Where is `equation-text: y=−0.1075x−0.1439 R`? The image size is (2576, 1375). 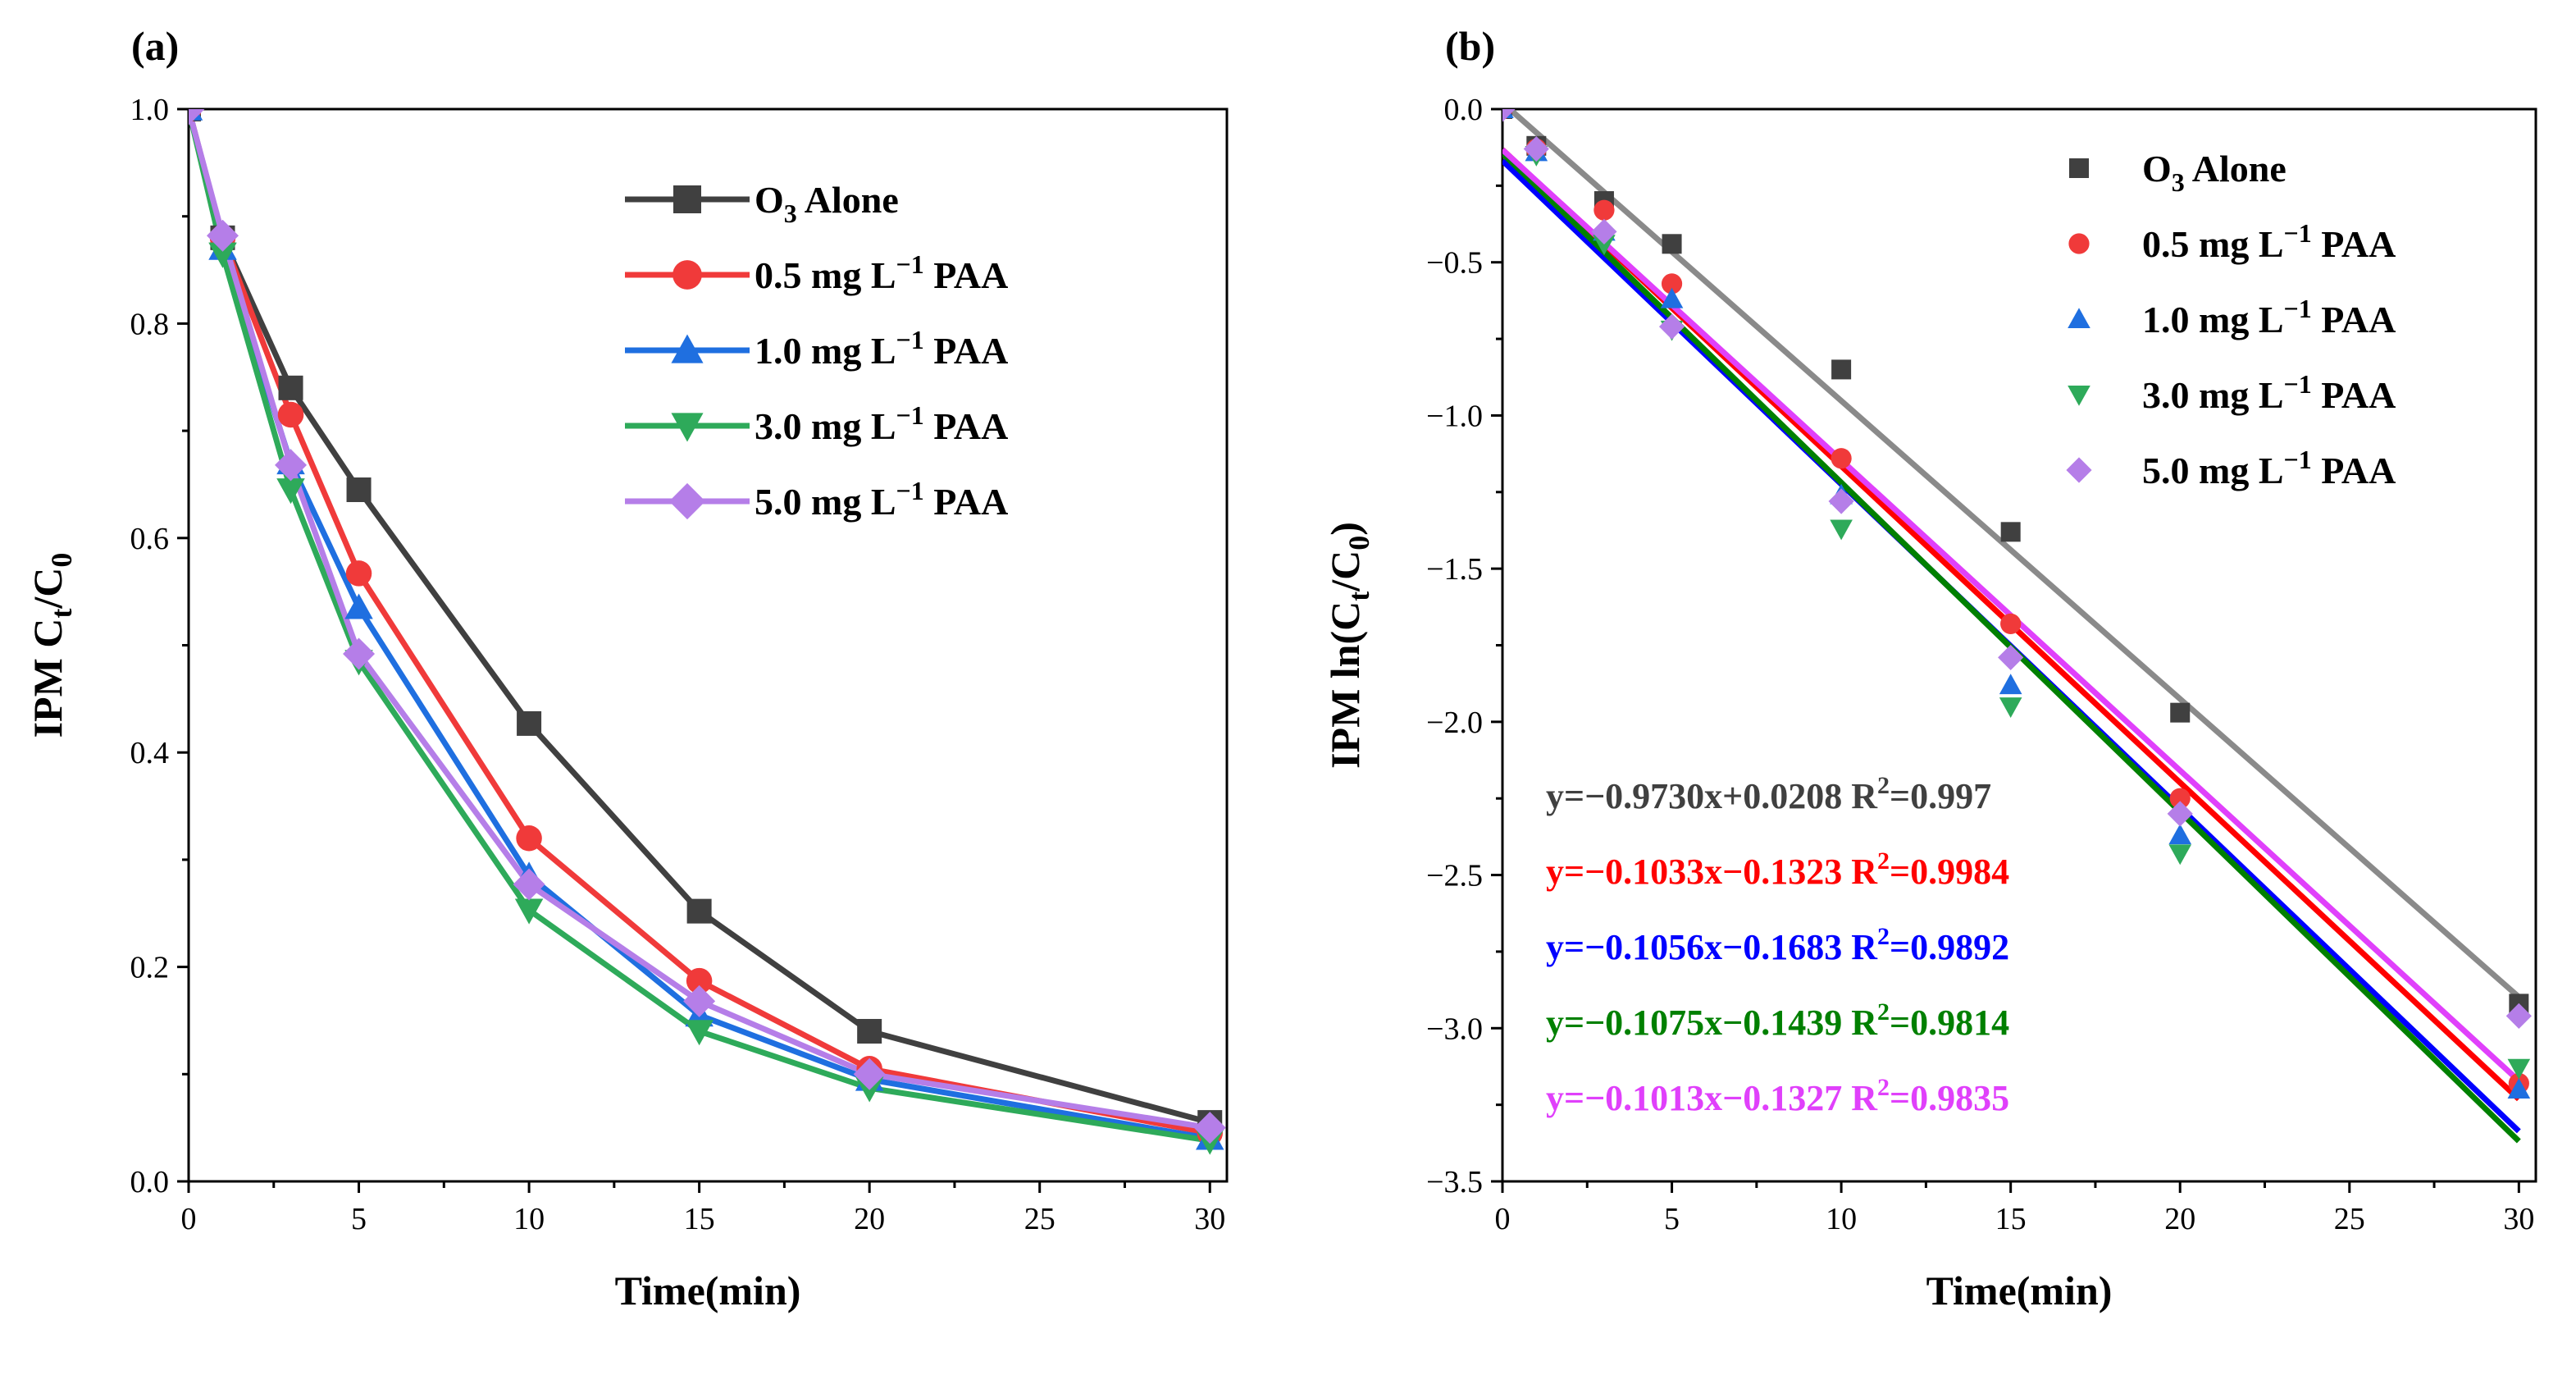 equation-text: y=−0.1075x−0.1439 R is located at coordinates (1712, 1023).